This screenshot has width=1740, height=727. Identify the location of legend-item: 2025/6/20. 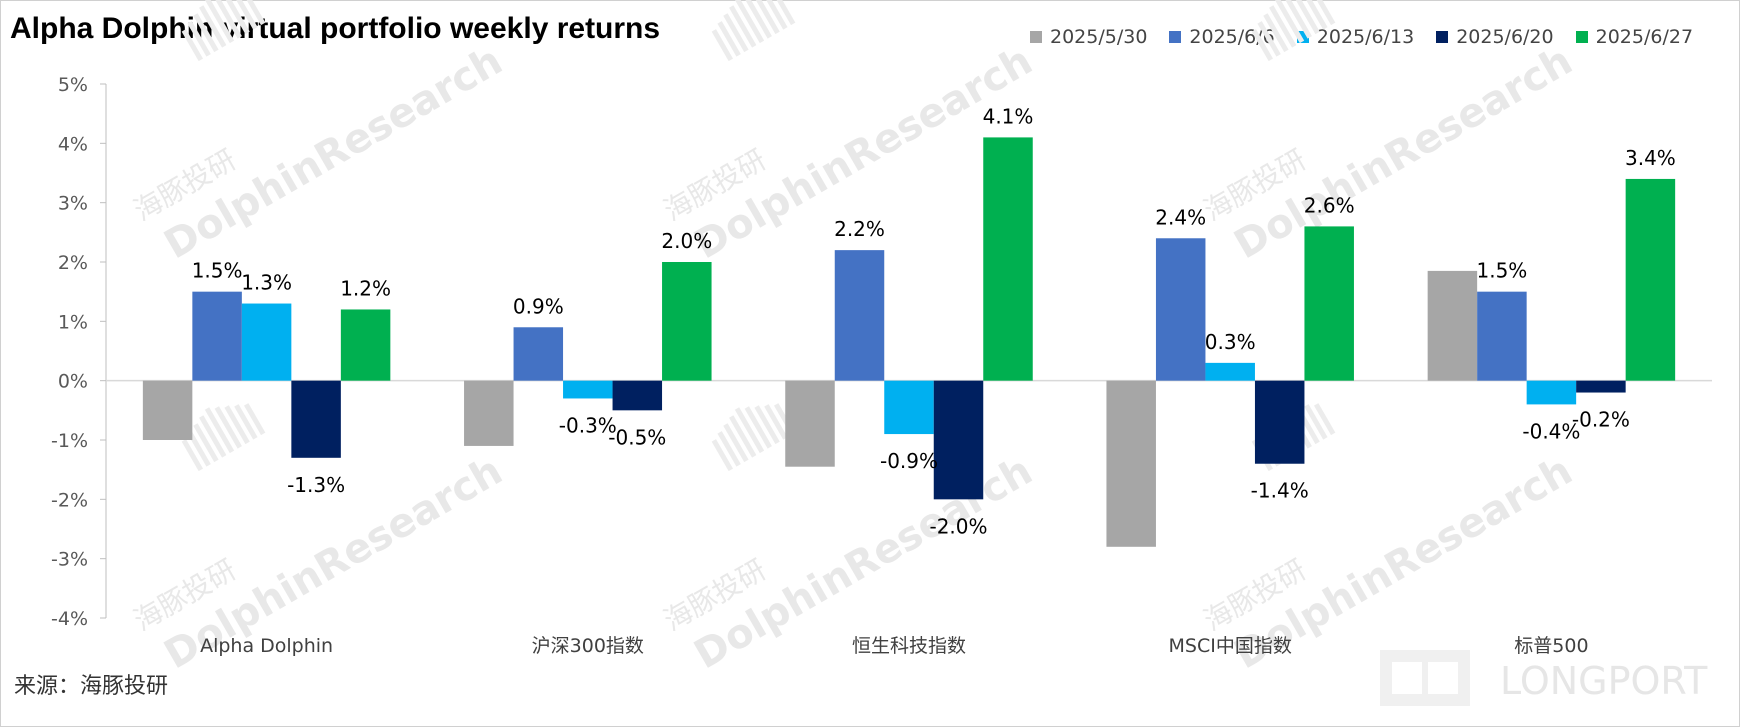
(1495, 37).